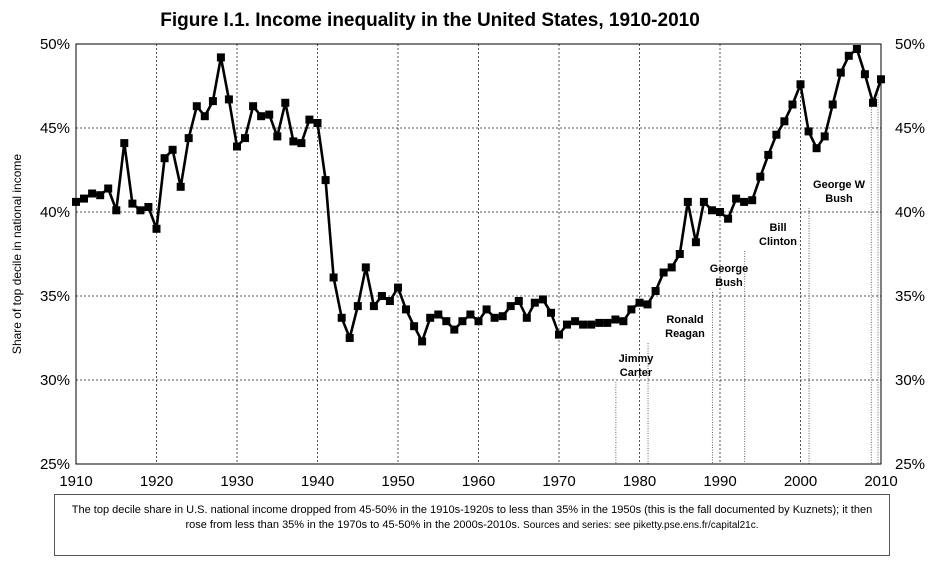 The image size is (936, 566). Describe the element at coordinates (639, 481) in the screenshot. I see `x-tick-label: 1980` at that location.